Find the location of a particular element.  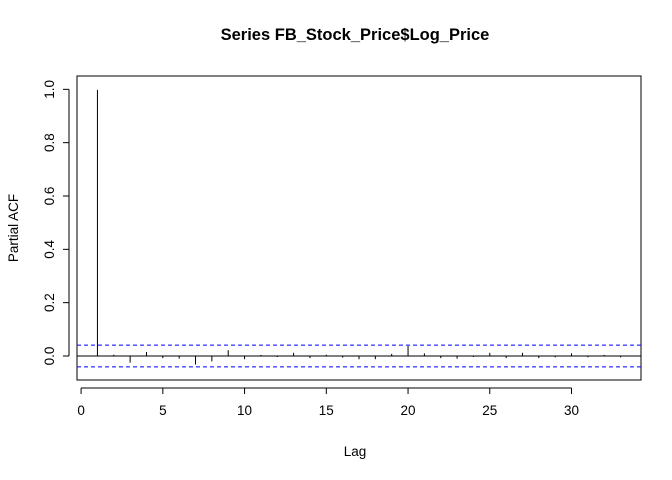

y-axis-label: Partial ACF is located at coordinates (13, 228).